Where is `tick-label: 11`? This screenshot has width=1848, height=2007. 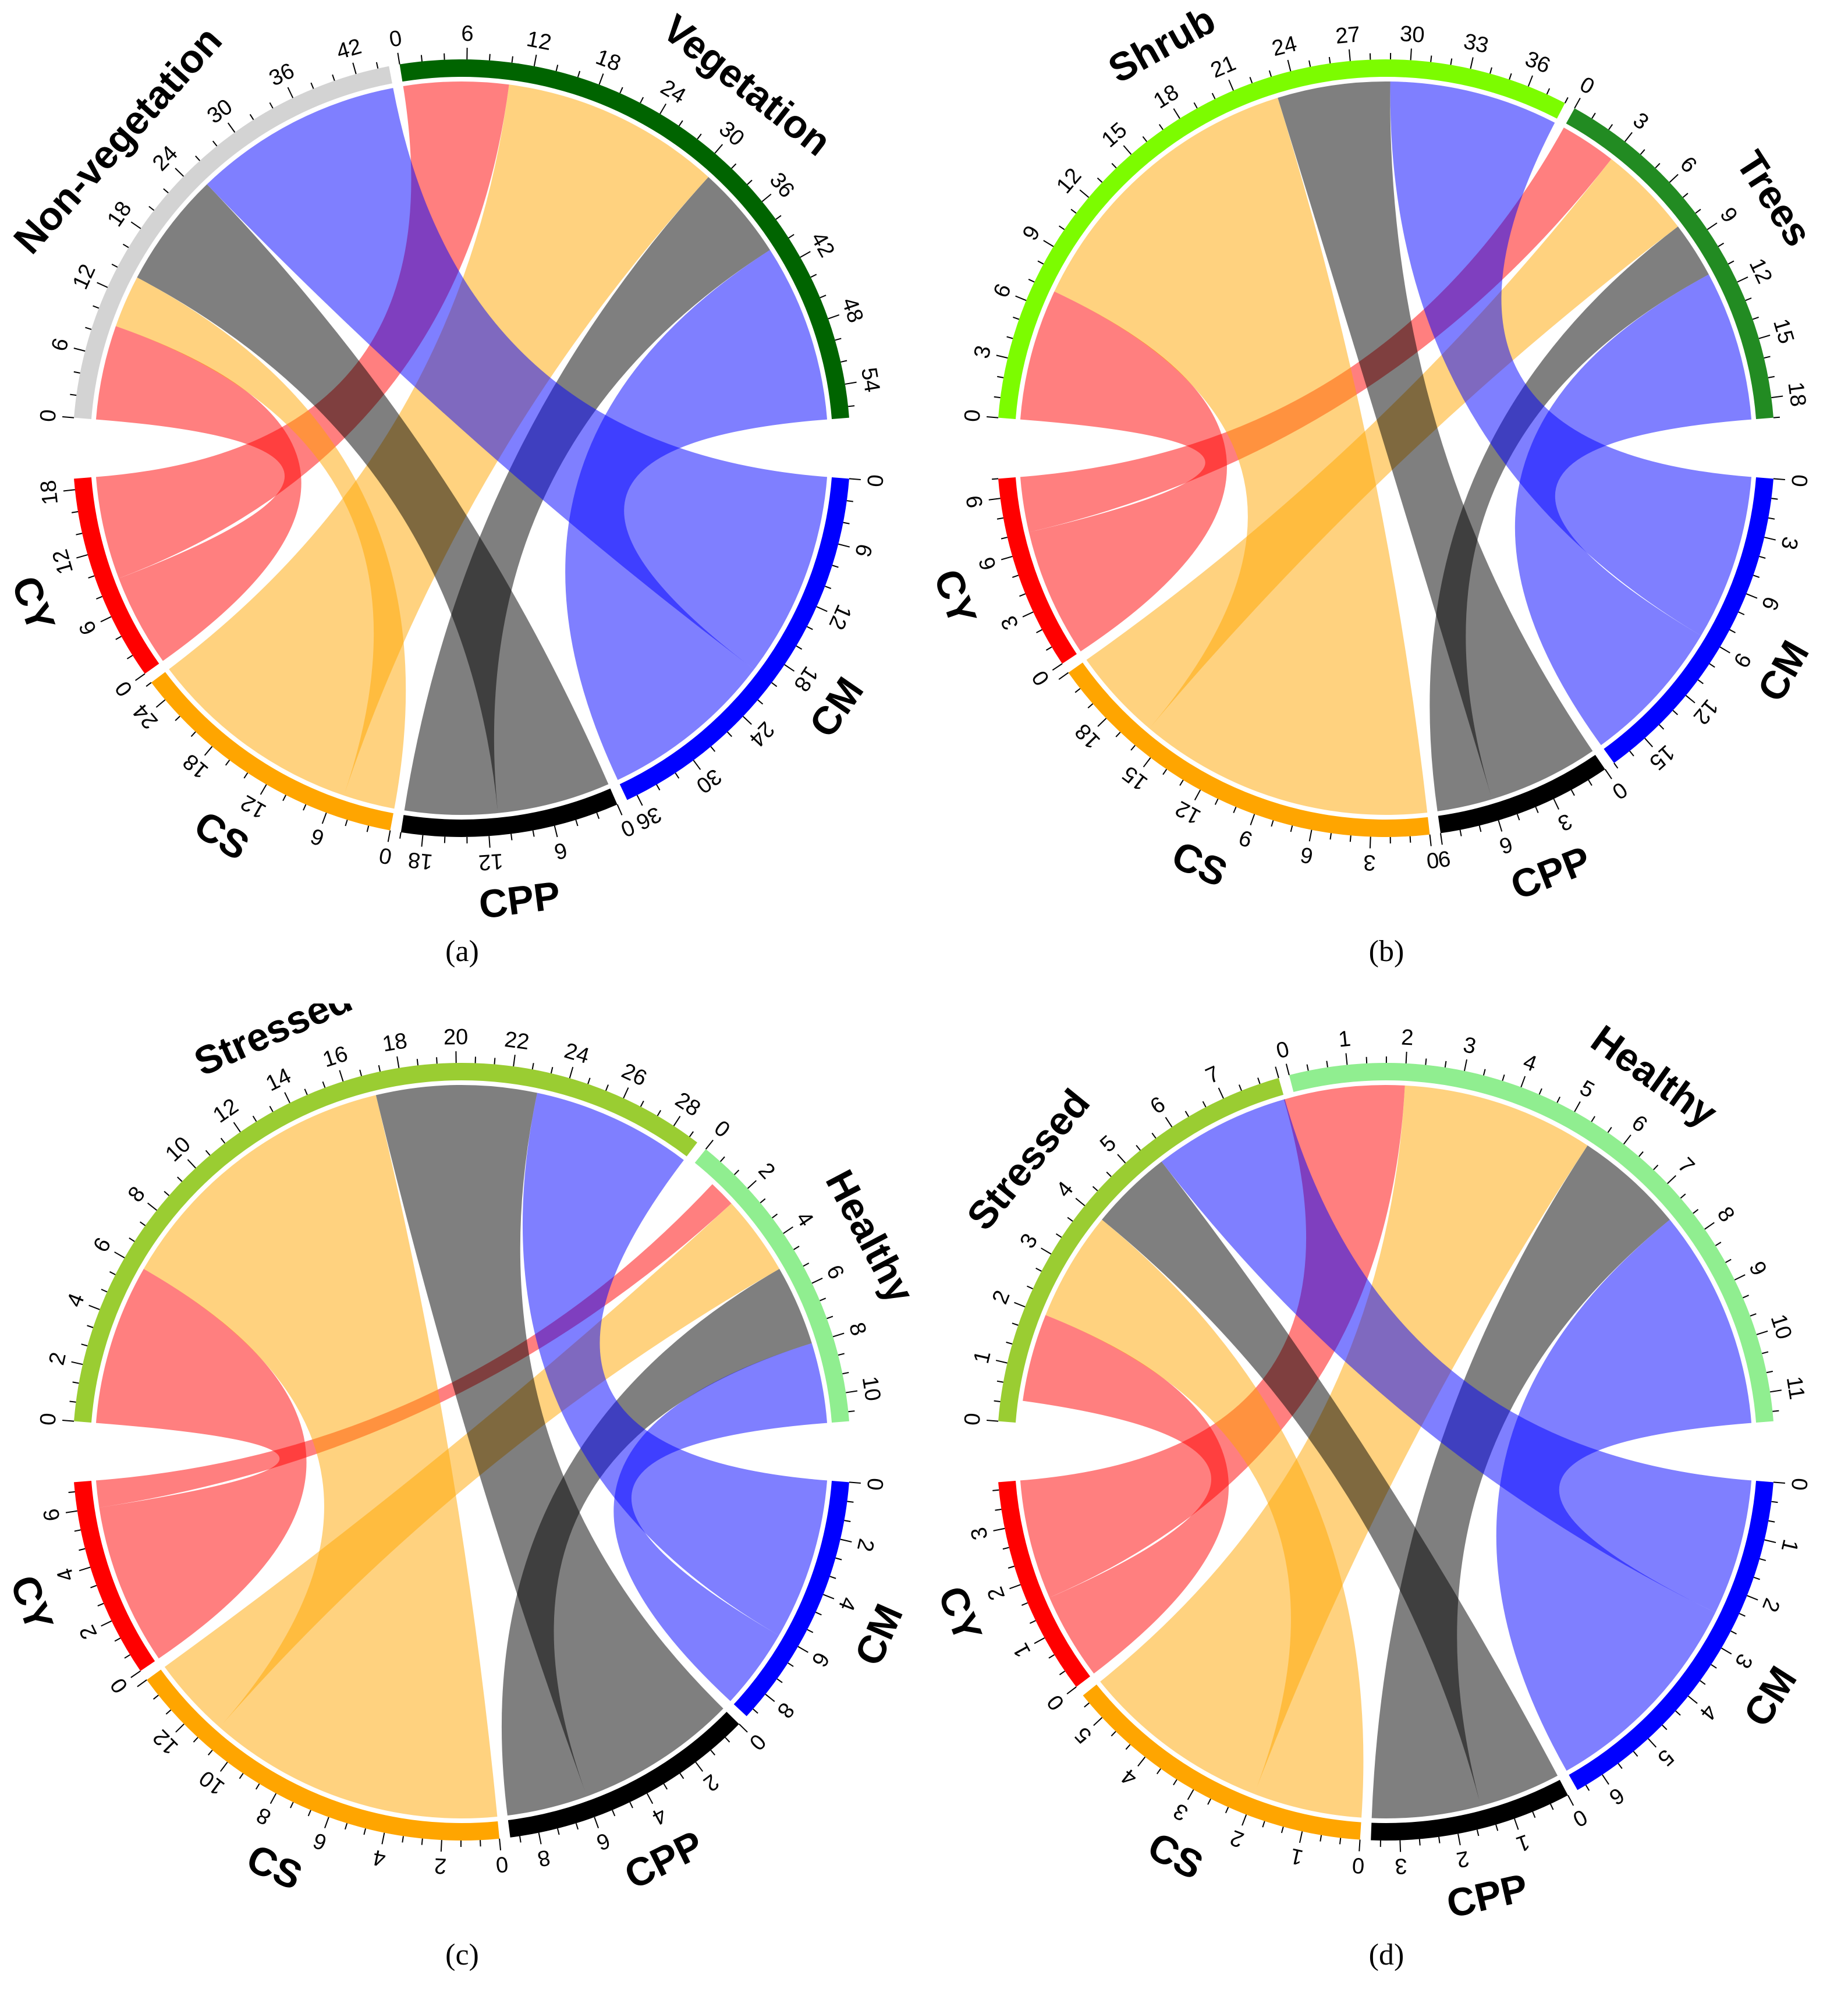
tick-label: 11 is located at coordinates (1796, 1388).